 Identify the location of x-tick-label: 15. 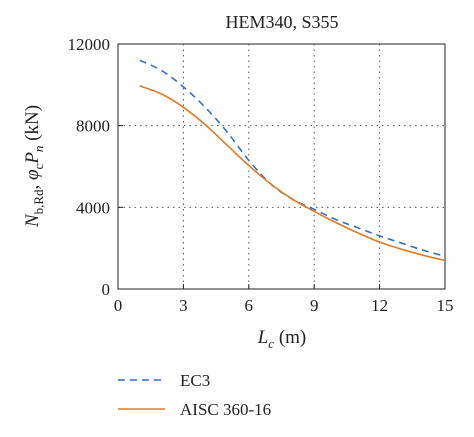
(445, 305).